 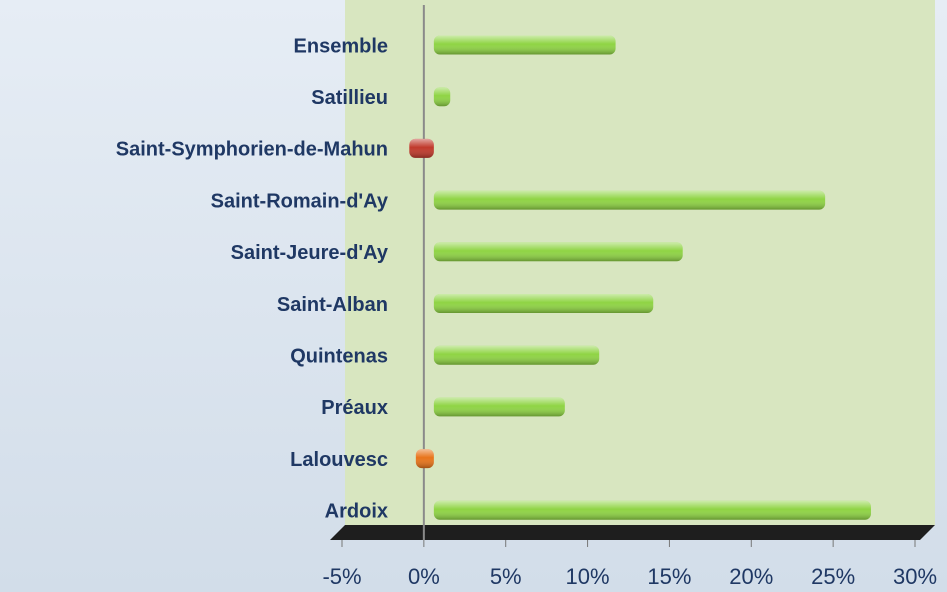 I want to click on x-tick-label: 5%, so click(x=506, y=576).